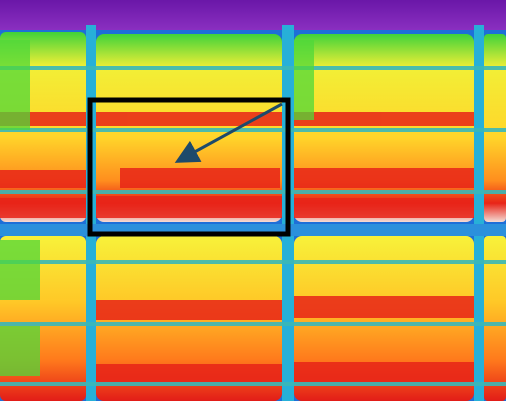  What do you see at coordinates (189, 167) in the screenshot?
I see `highlight-box` at bounding box center [189, 167].